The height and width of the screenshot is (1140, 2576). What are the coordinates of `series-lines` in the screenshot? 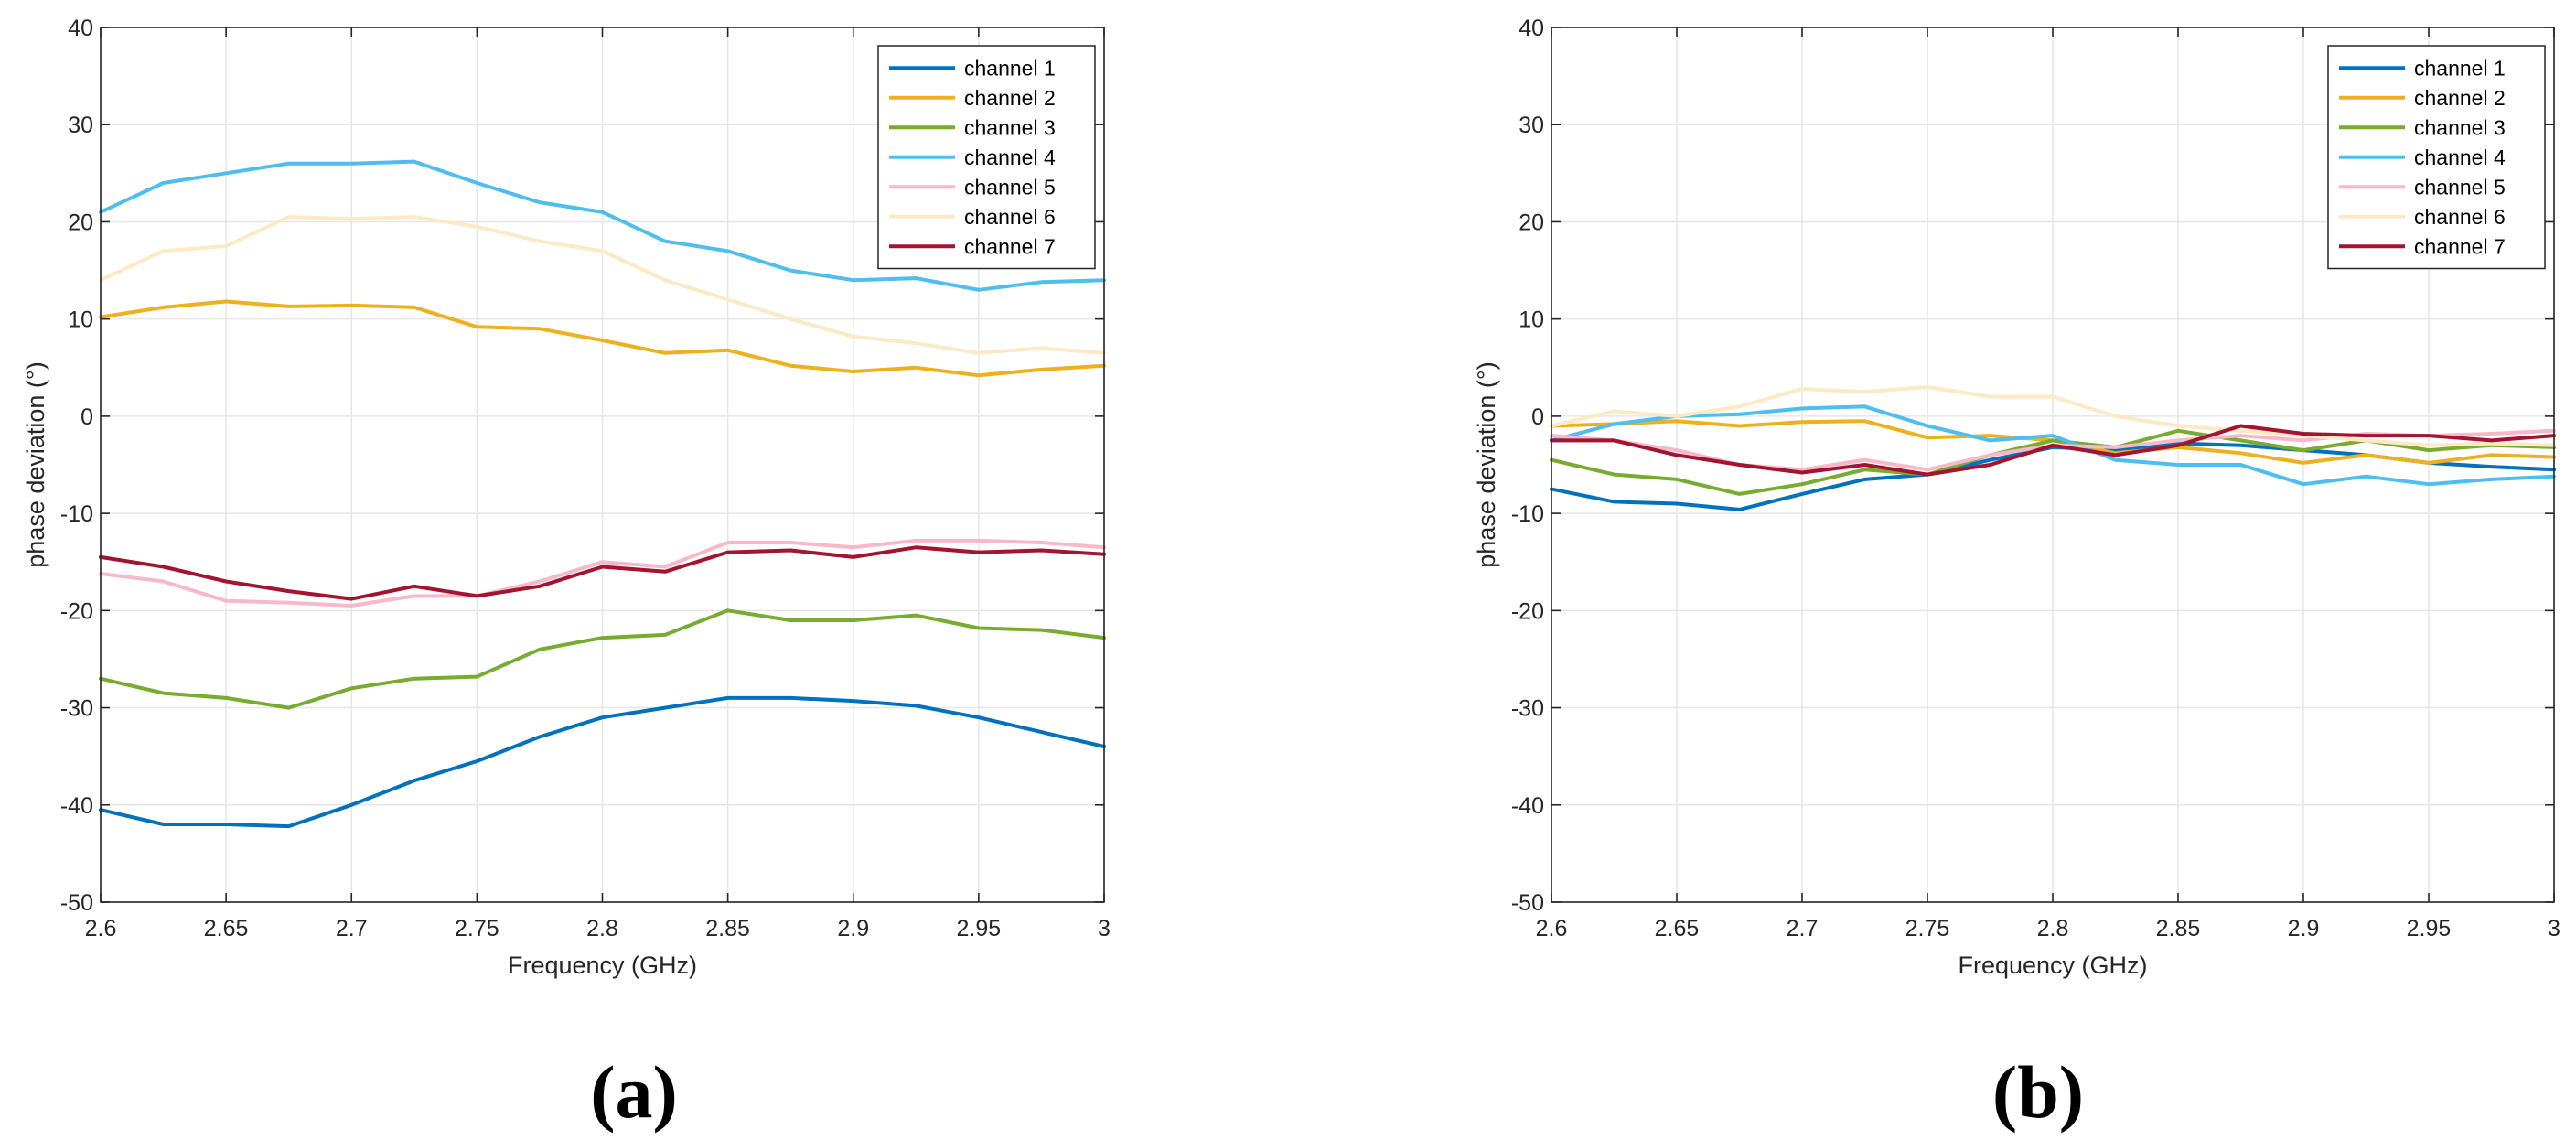 It's located at (2053, 448).